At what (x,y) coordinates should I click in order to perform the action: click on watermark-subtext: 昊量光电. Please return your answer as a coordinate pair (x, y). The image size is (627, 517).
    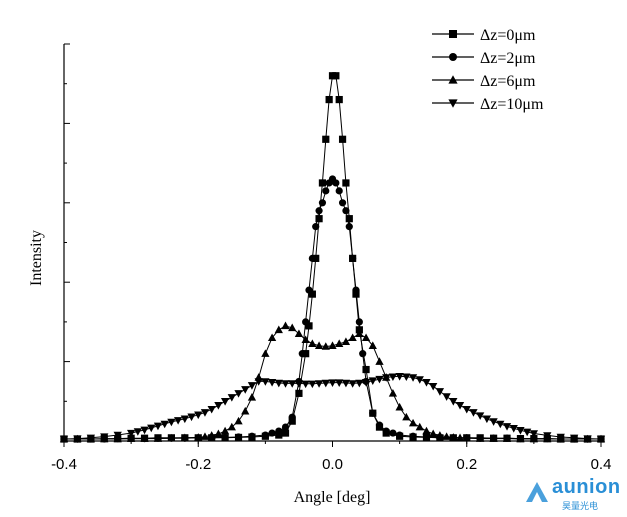
    Looking at the image, I should click on (580, 507).